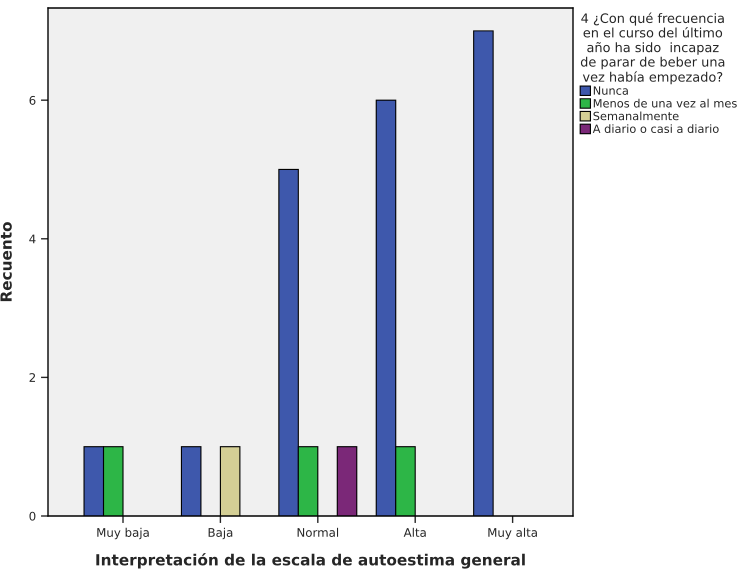 Image resolution: width=748 pixels, height=573 pixels. What do you see at coordinates (220, 534) in the screenshot?
I see `x-tick-label: Baja` at bounding box center [220, 534].